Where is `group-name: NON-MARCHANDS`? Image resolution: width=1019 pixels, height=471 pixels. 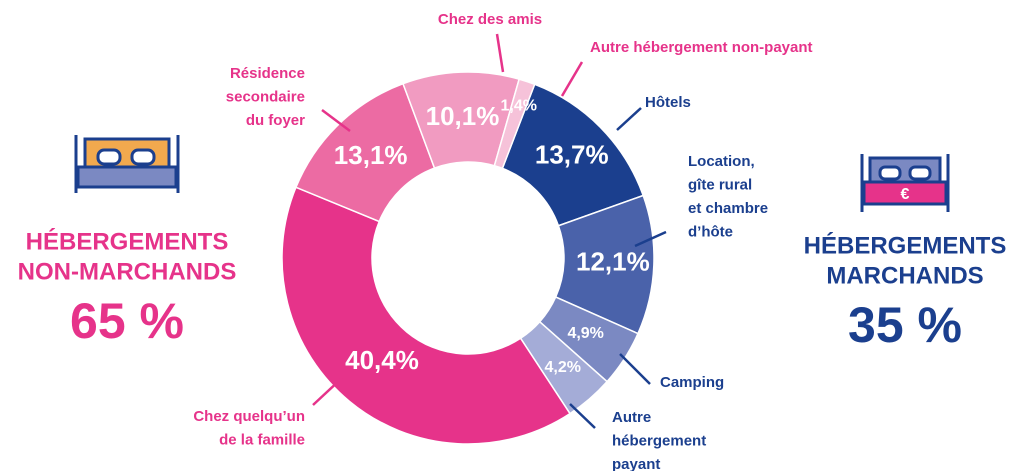 group-name: NON-MARCHANDS is located at coordinates (127, 271).